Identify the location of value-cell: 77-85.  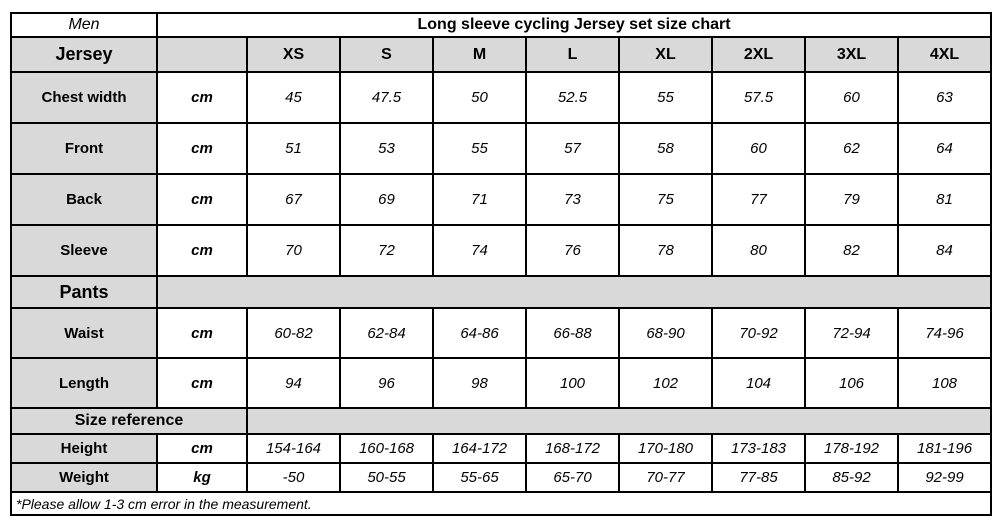
(758, 477).